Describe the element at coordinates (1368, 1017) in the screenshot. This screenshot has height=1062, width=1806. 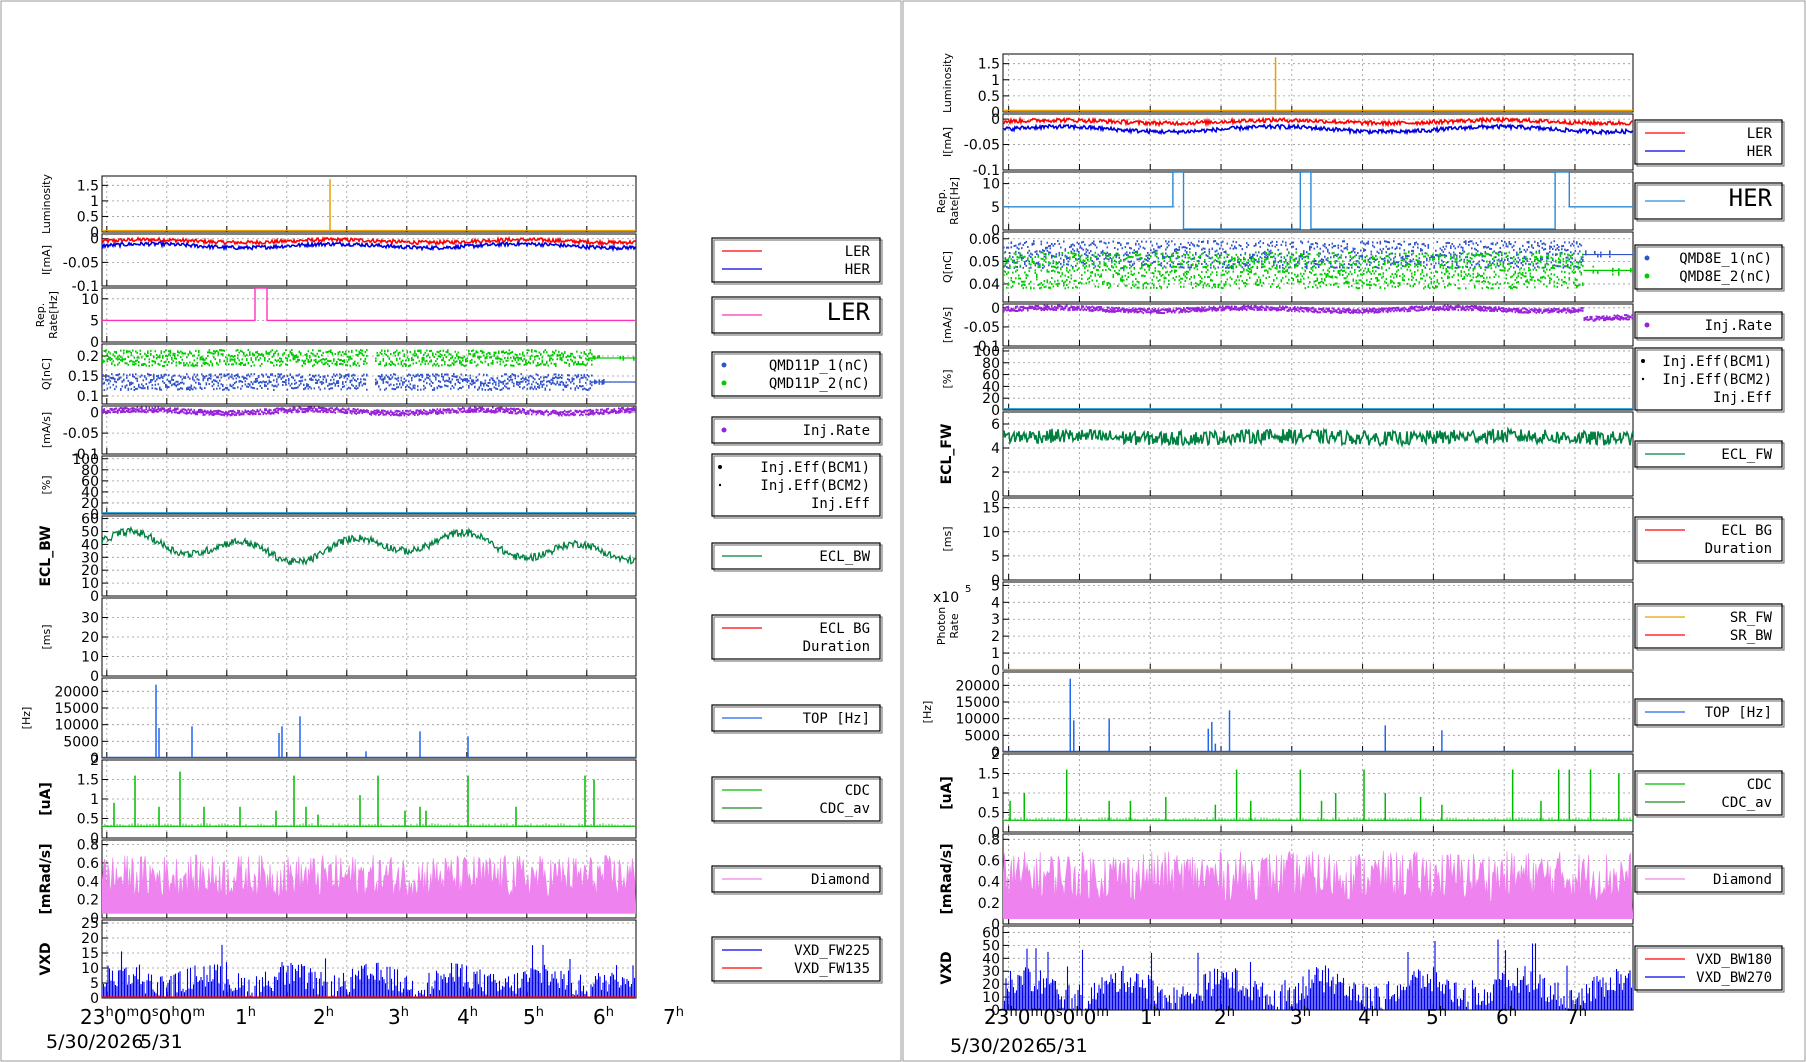
I see `x-tick-label: 4h` at that location.